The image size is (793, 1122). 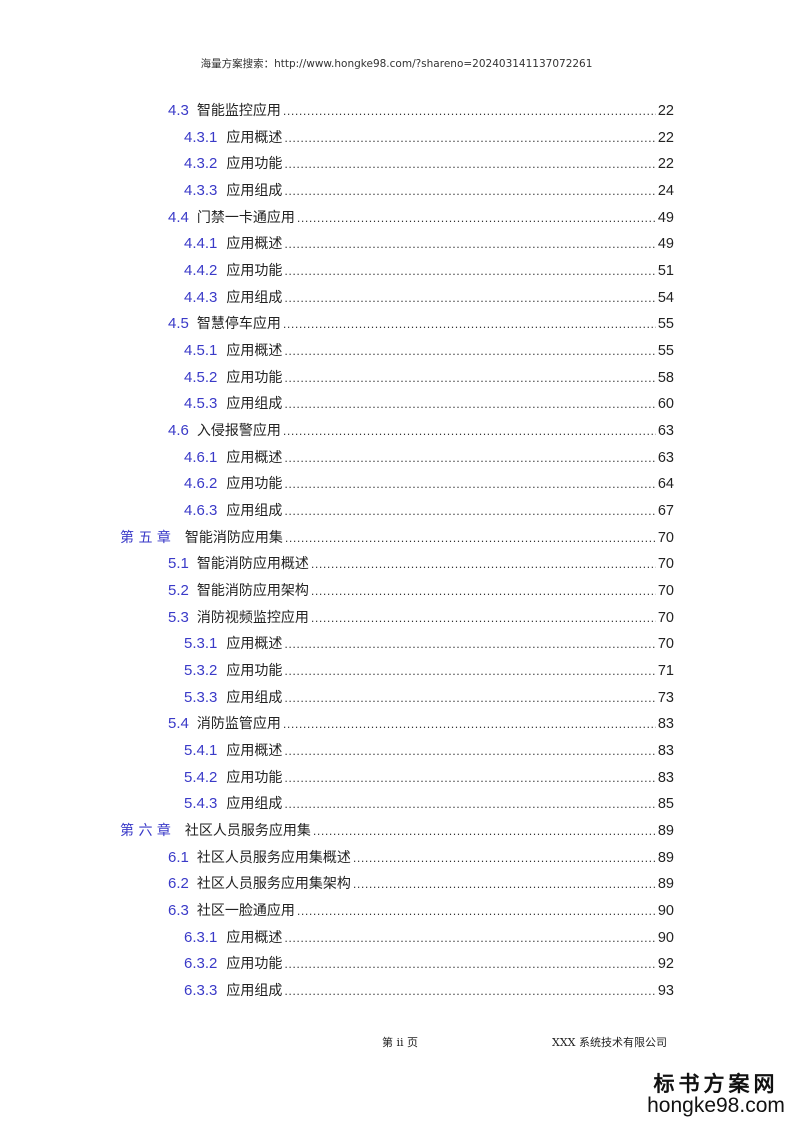 What do you see at coordinates (421, 110) in the screenshot?
I see `toc-entry: 4.3 智能监控应用 22` at bounding box center [421, 110].